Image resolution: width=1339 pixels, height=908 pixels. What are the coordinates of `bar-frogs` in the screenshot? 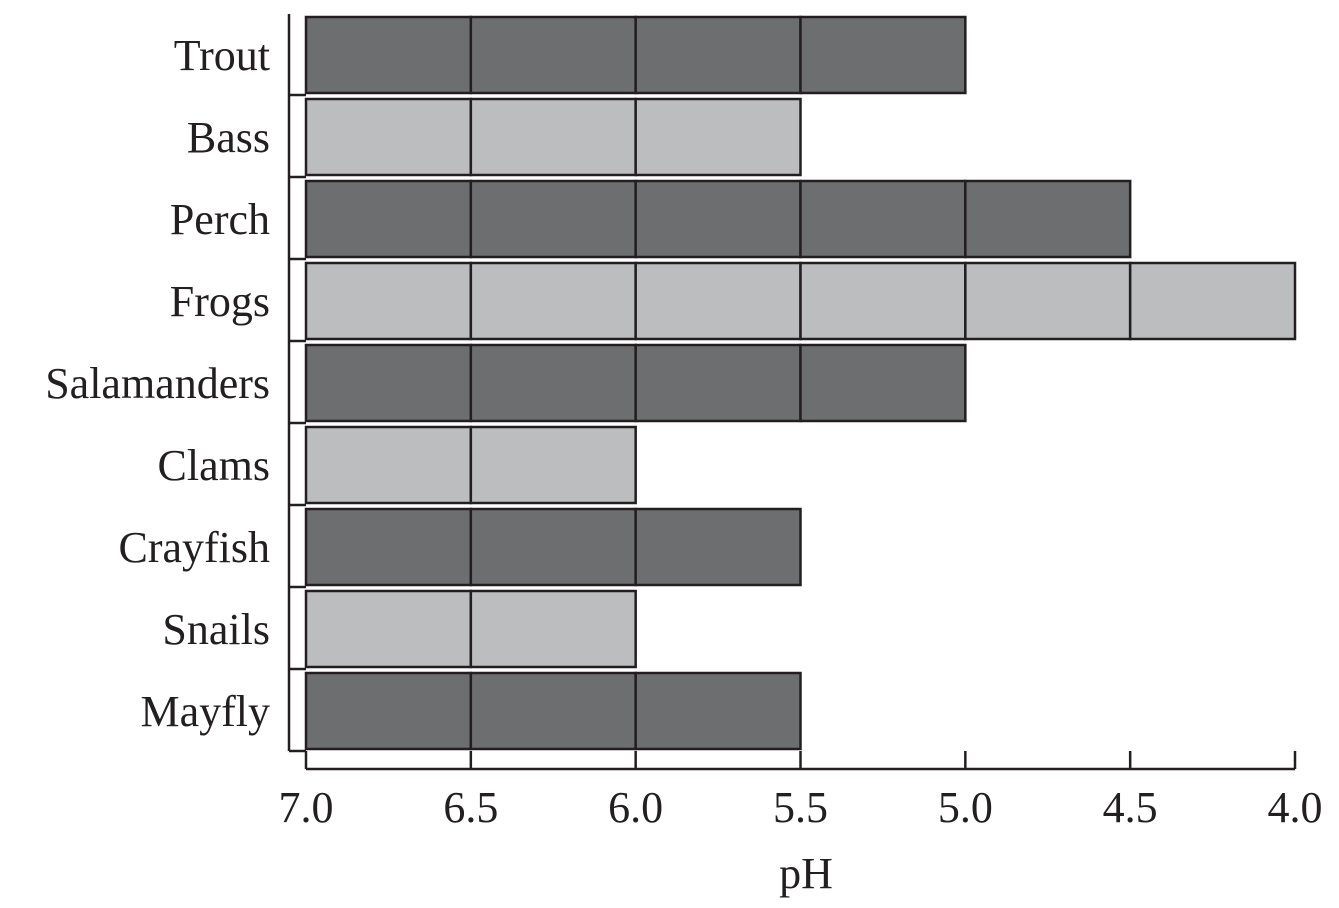 It's located at (800, 301).